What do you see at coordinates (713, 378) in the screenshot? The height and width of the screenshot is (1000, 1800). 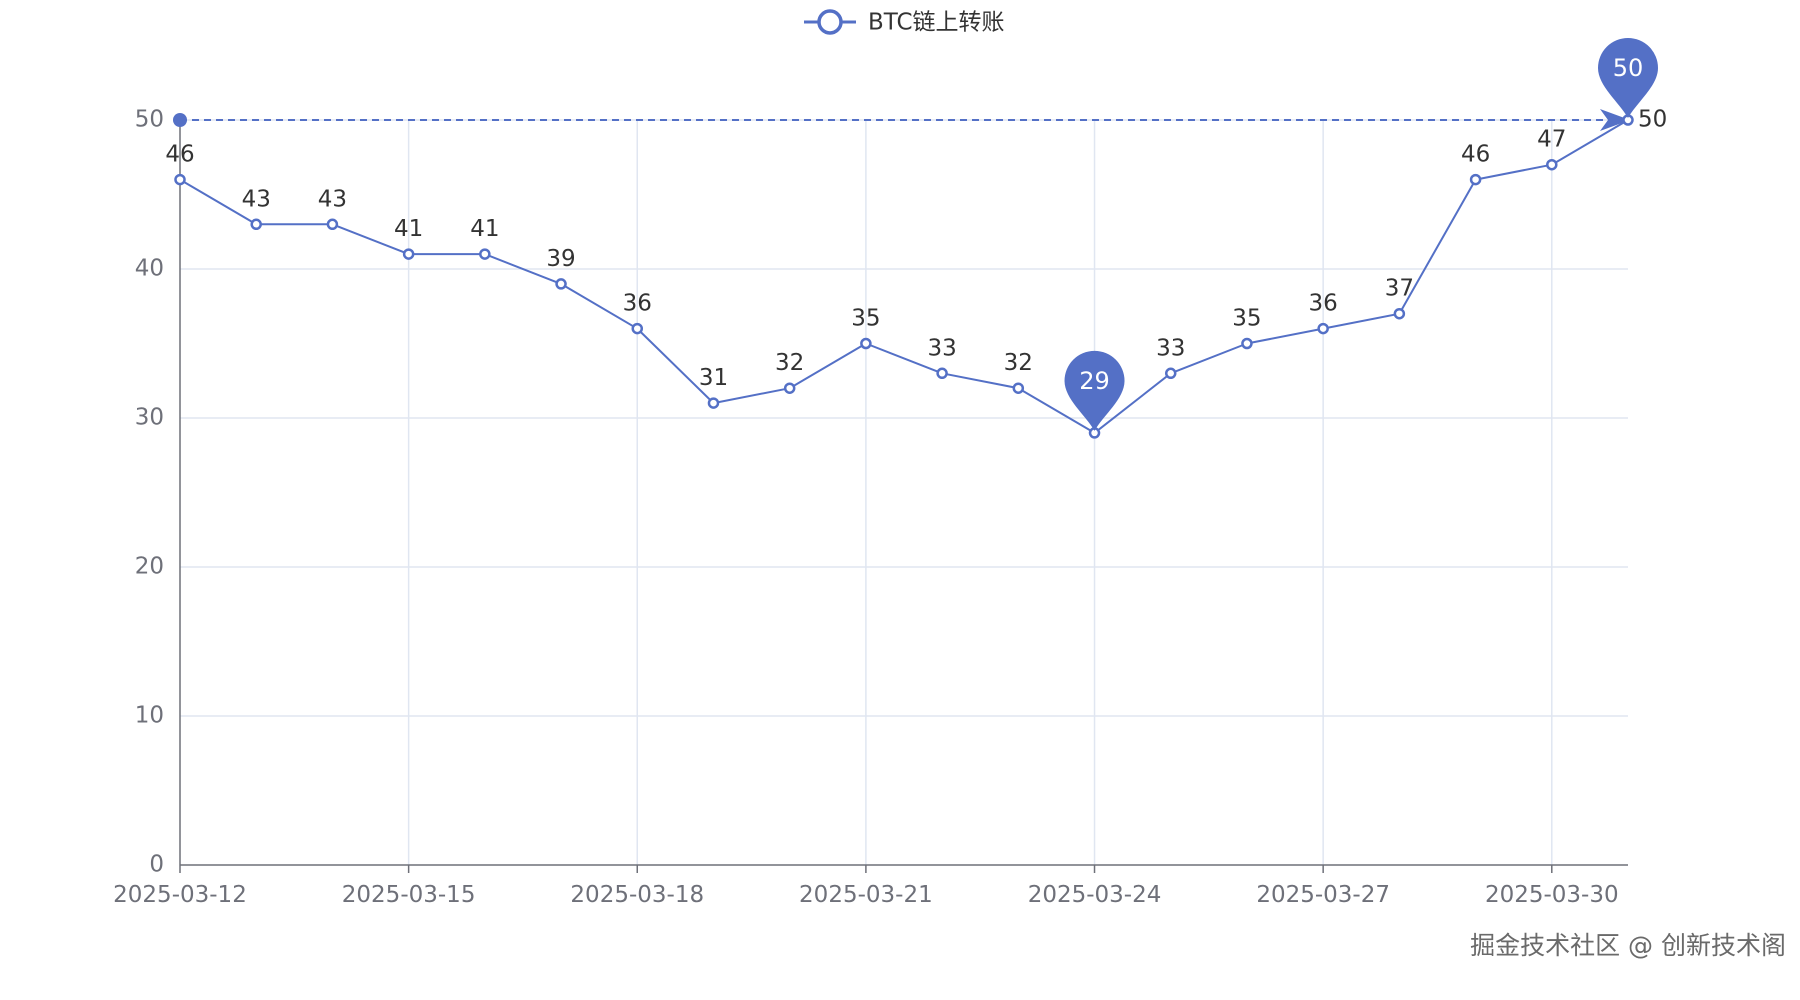 I see `data-label: 31` at bounding box center [713, 378].